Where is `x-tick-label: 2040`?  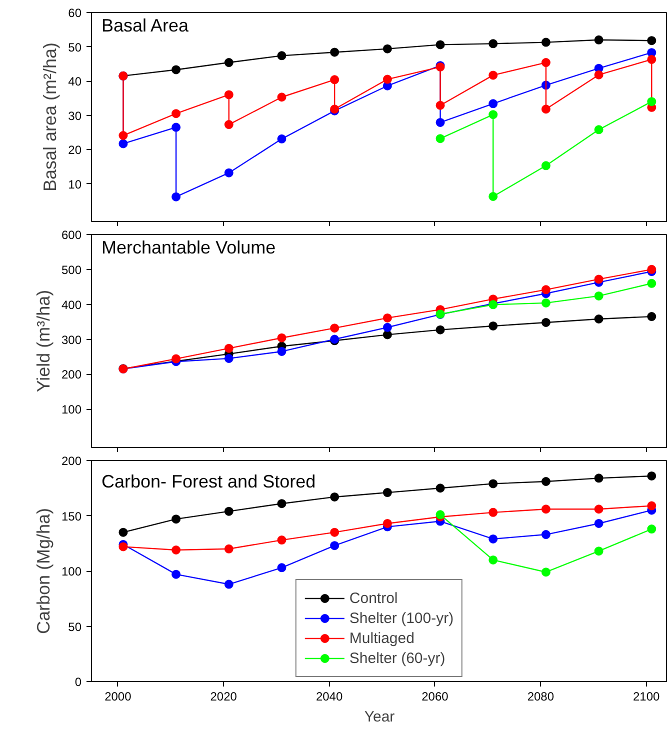
x-tick-label: 2040 is located at coordinates (329, 697).